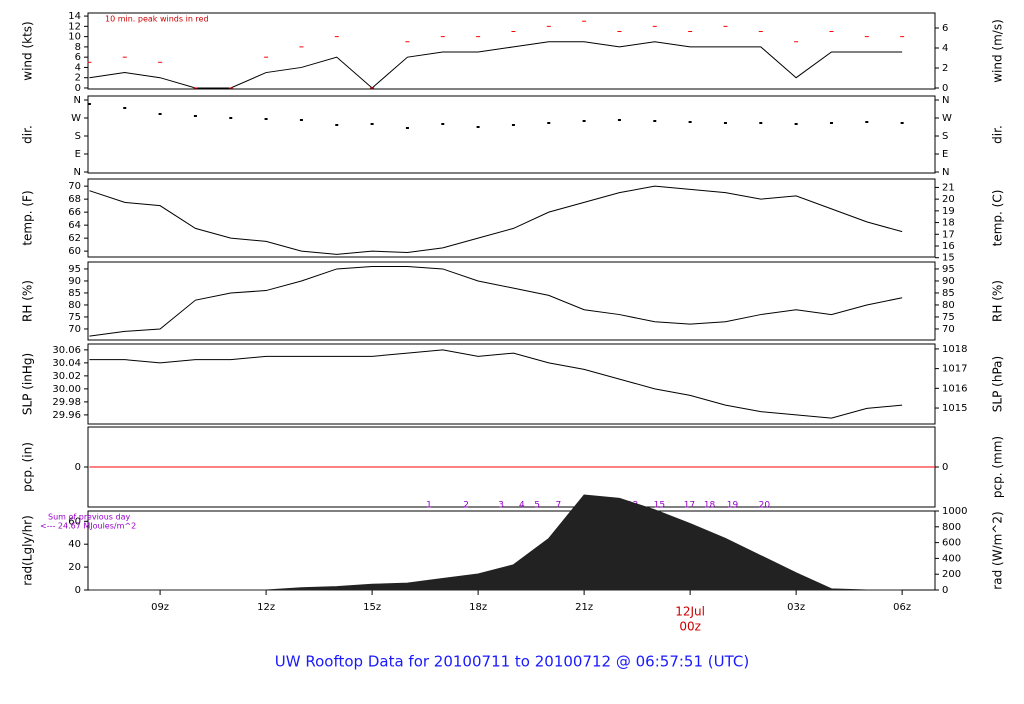 This screenshot has width=1024, height=704. What do you see at coordinates (372, 607) in the screenshot?
I see `x-tick-label: 15z` at bounding box center [372, 607].